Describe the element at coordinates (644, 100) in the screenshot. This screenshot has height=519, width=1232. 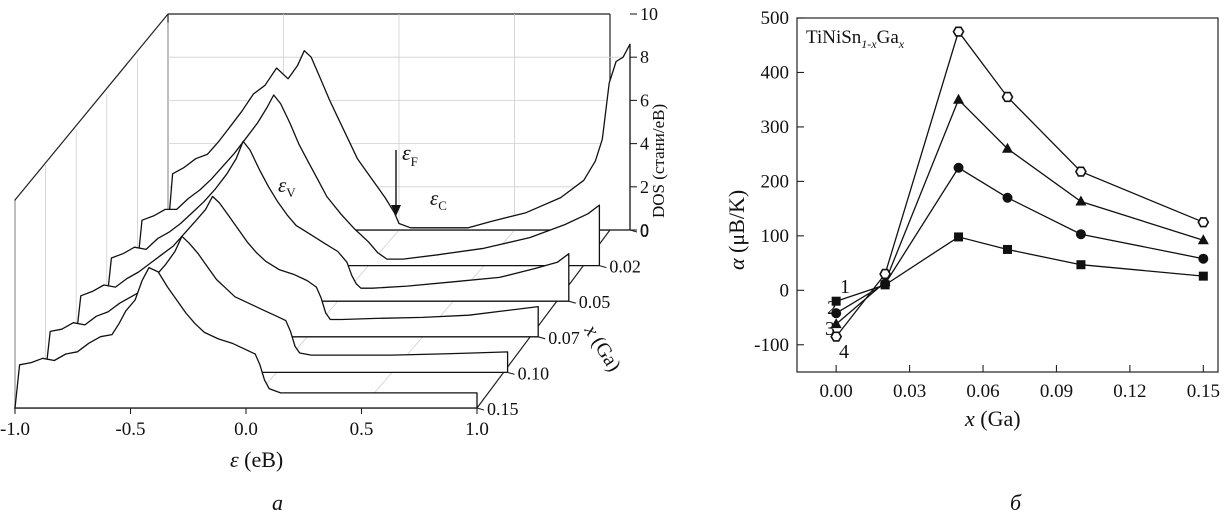
I see `dos-tick-label: 6` at that location.